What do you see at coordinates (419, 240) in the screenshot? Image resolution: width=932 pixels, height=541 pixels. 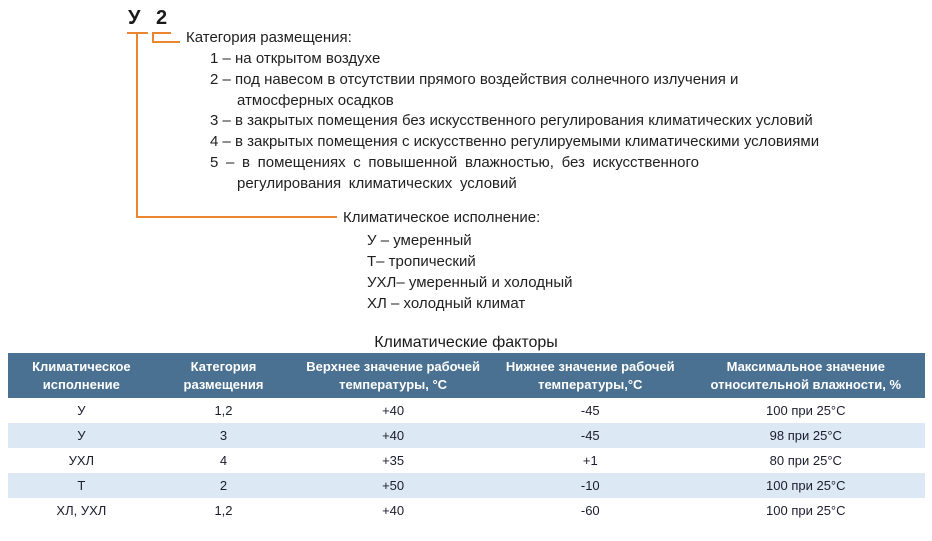 I see `climate-item: У – умеренный` at bounding box center [419, 240].